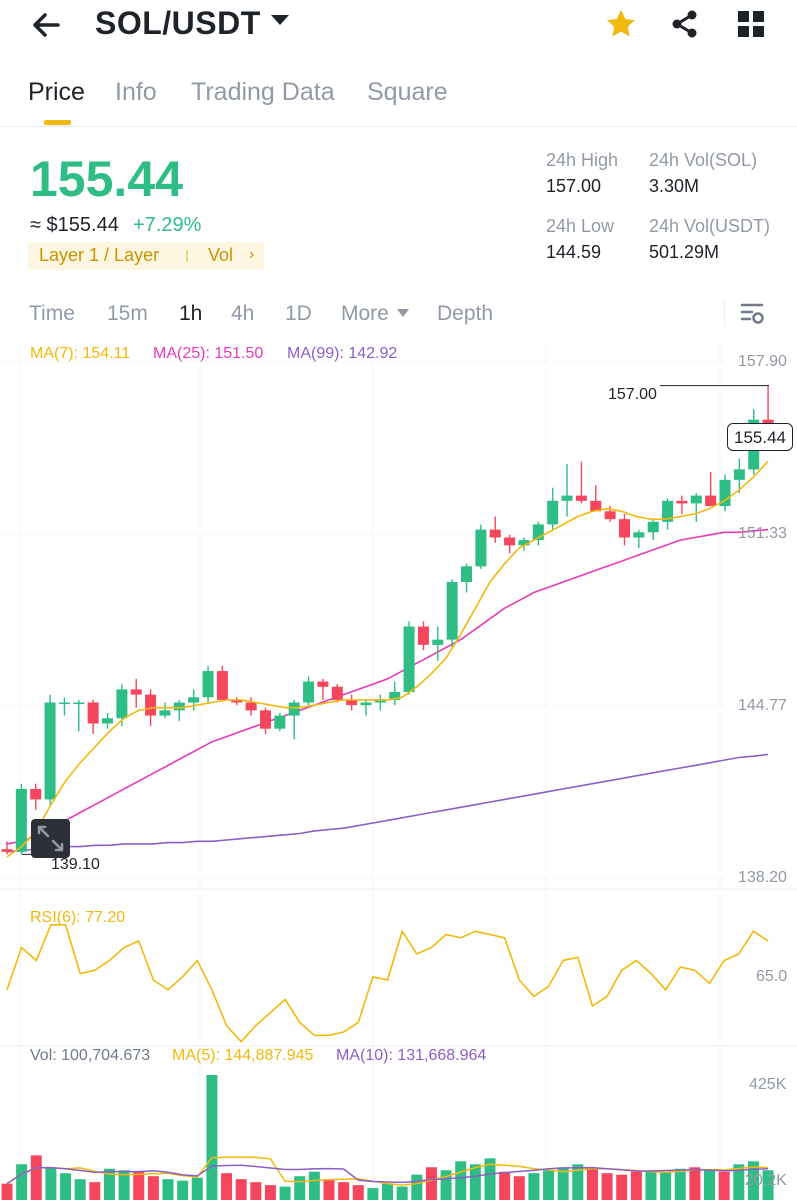 The height and width of the screenshot is (1200, 797). Describe the element at coordinates (411, 1055) in the screenshot. I see `vol-ma10-label: MA(10): 131,668.964` at that location.